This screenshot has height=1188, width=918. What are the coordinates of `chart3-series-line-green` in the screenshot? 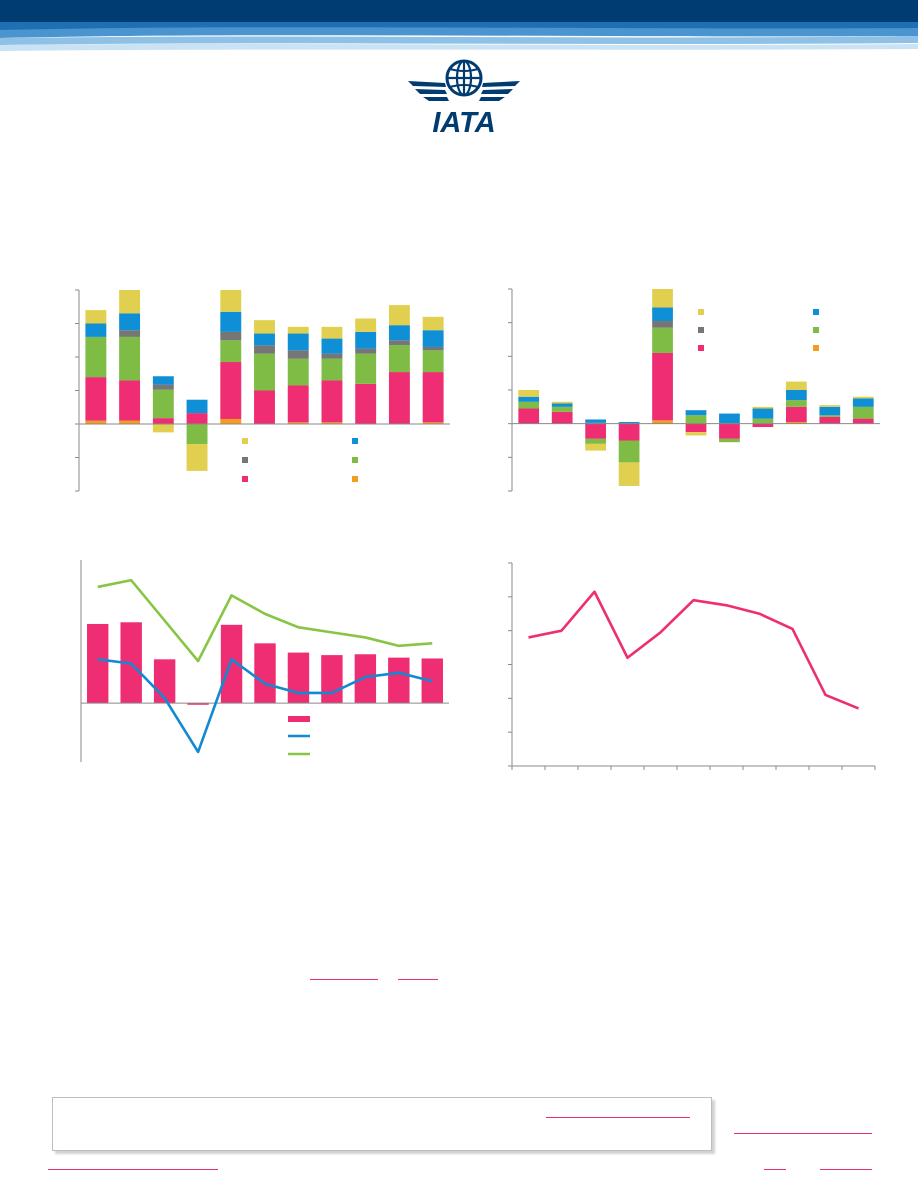 It's located at (265, 620).